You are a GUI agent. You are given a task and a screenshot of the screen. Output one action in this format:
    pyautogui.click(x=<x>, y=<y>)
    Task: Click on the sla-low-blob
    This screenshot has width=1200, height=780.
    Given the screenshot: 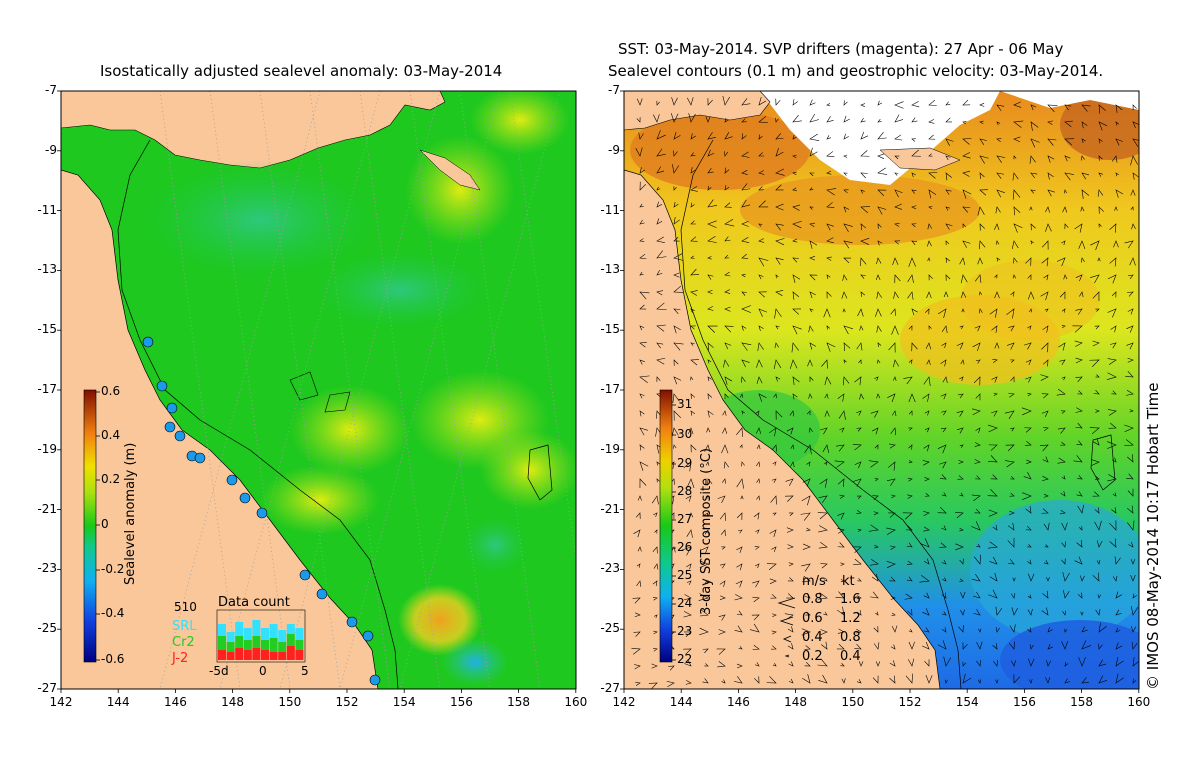 What is the action you would take?
    pyautogui.click(x=495, y=545)
    